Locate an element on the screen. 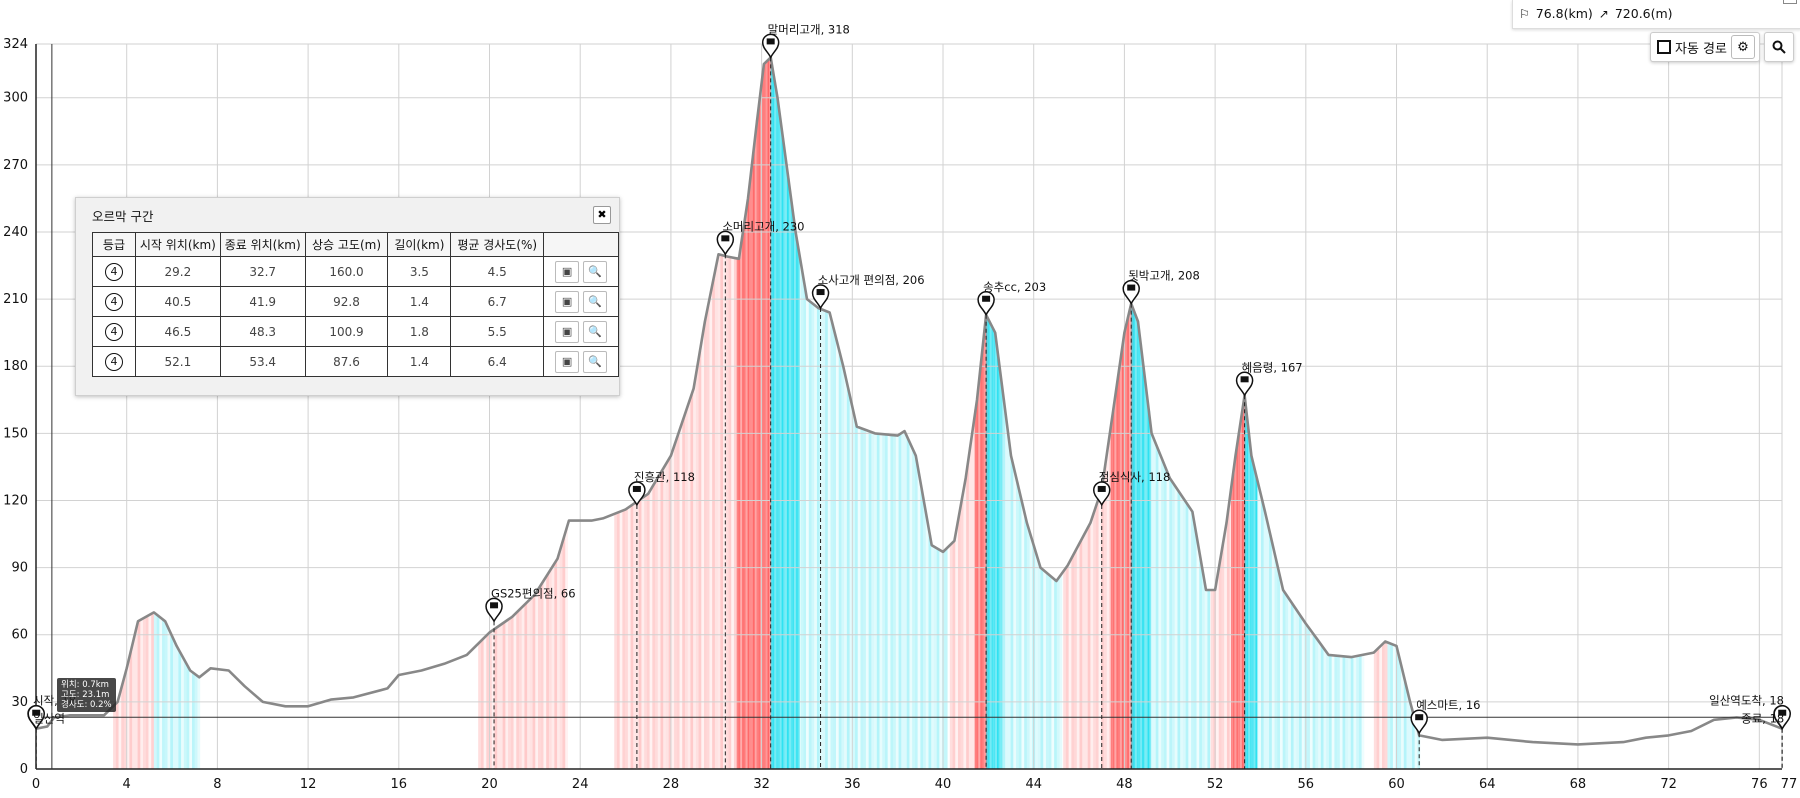 Image resolution: width=1800 pixels, height=798 pixels. cell-end: 41.9 is located at coordinates (262, 301).